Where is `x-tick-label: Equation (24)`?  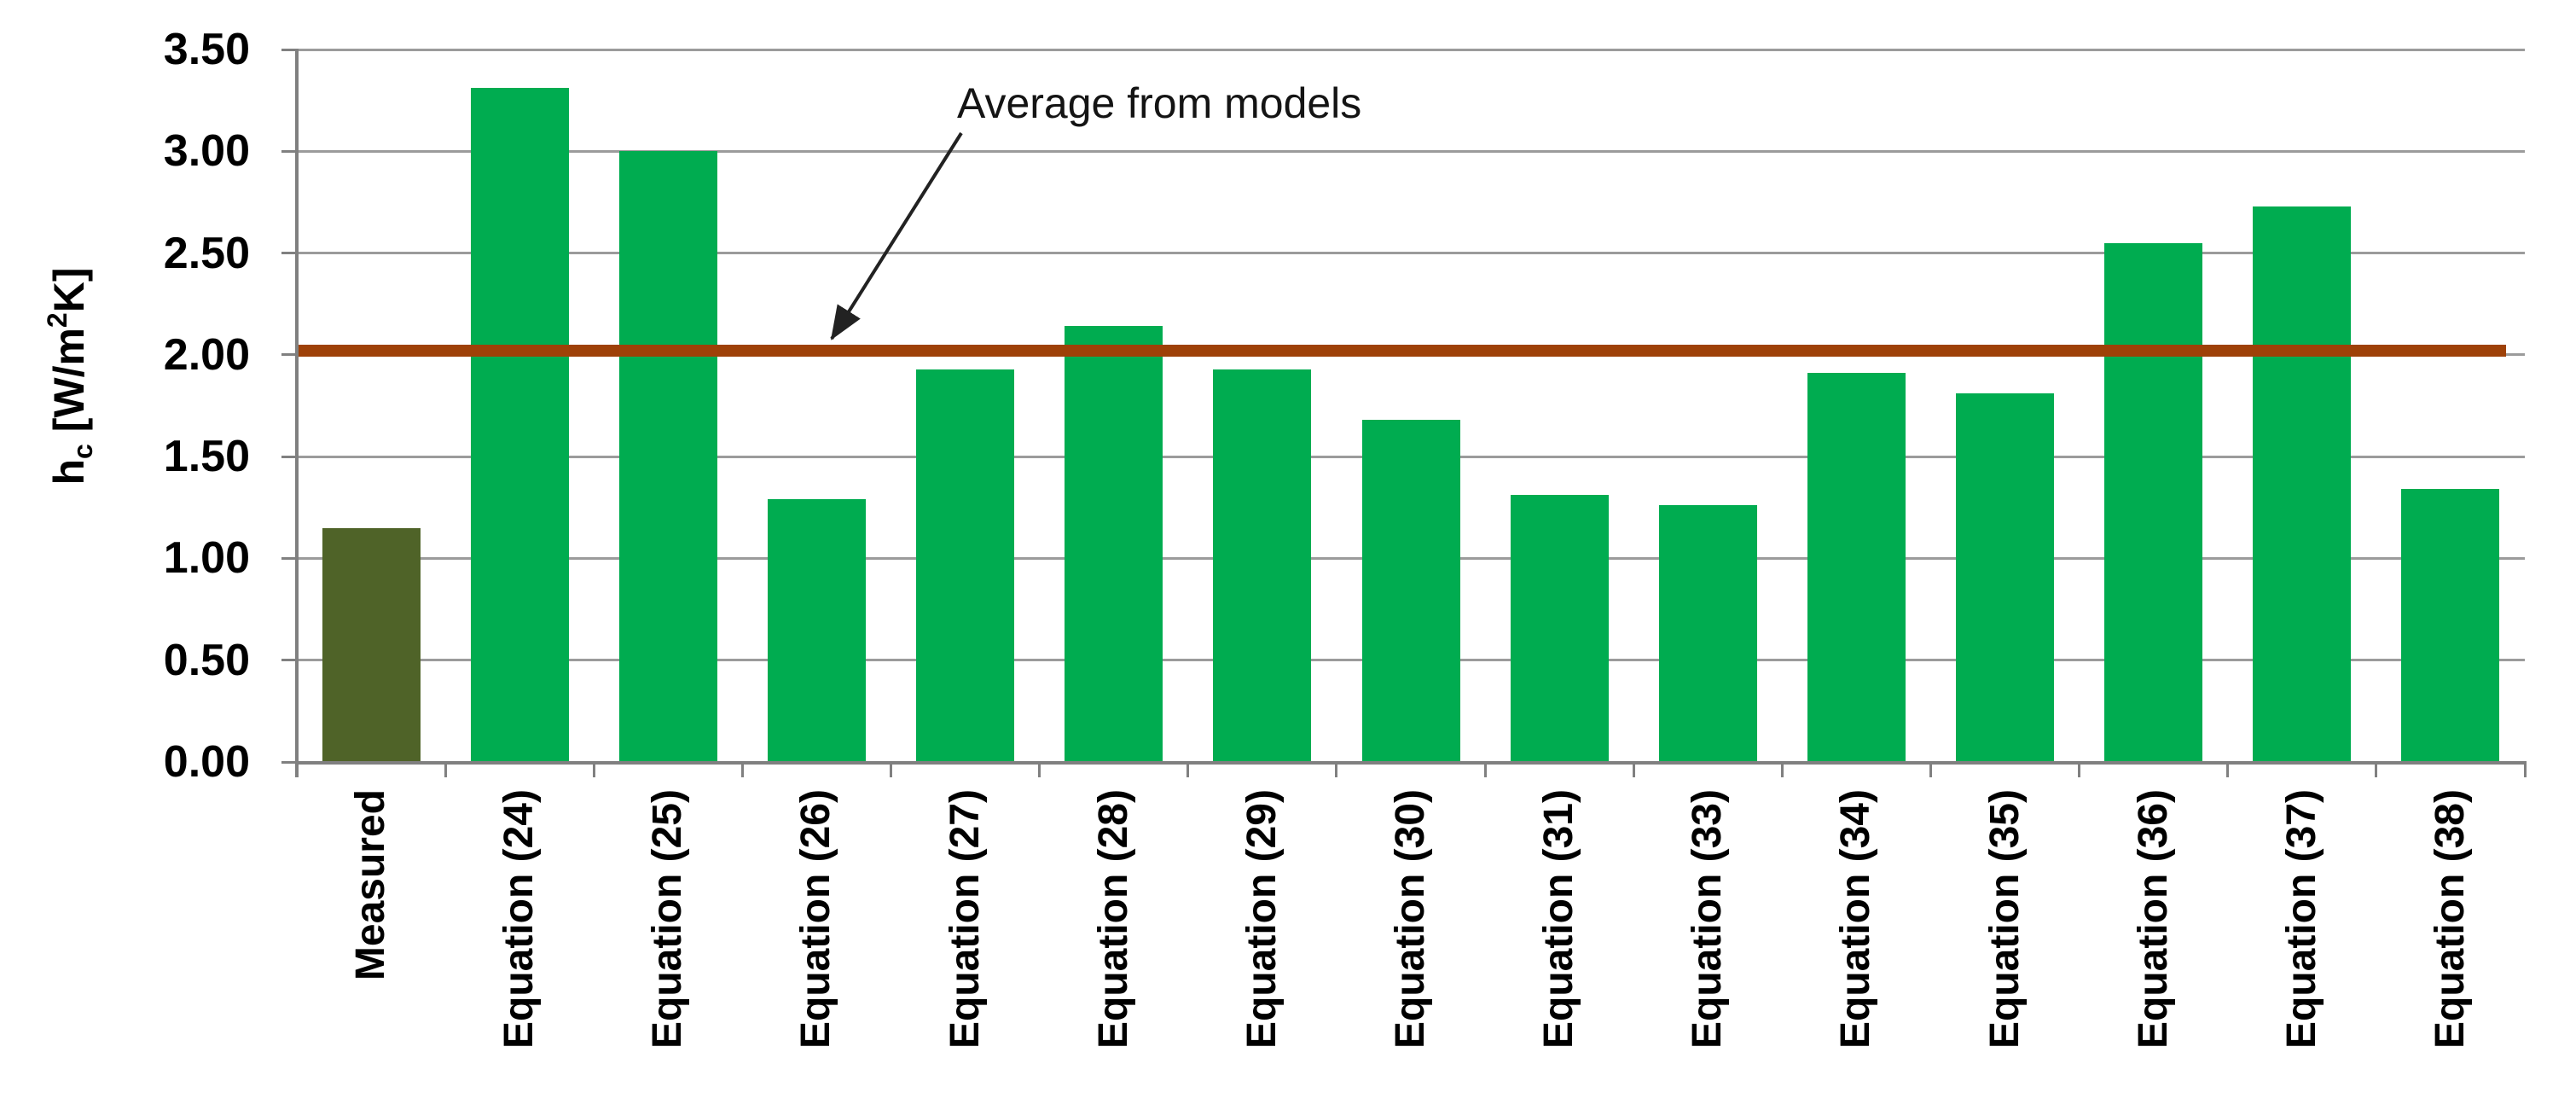
x-tick-label: Equation (24) is located at coordinates (519, 920).